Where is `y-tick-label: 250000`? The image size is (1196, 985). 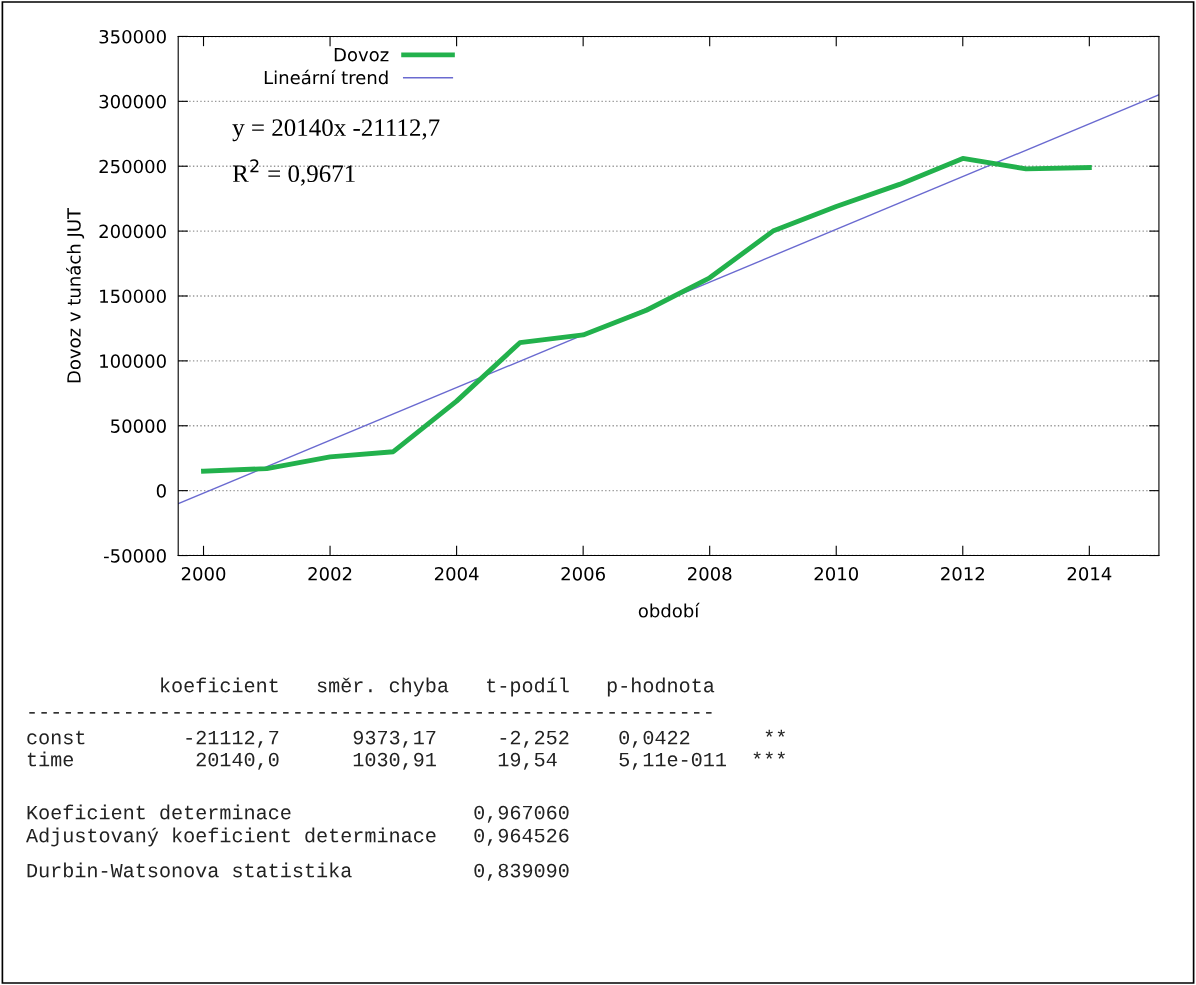
y-tick-label: 250000 is located at coordinates (132, 166).